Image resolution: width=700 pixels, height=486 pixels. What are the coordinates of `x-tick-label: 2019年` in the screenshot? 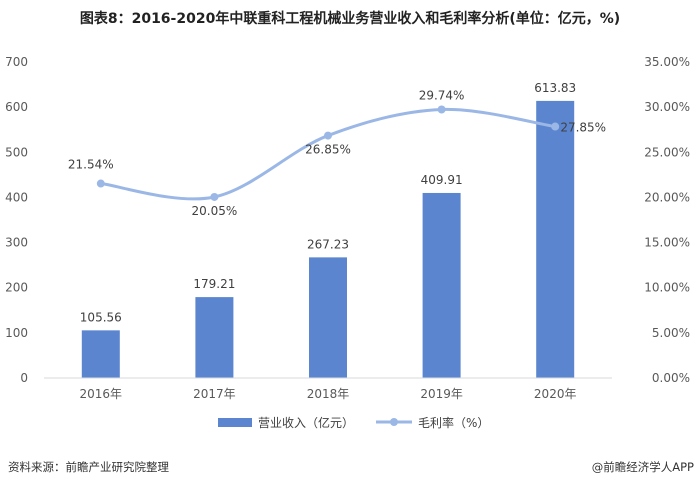 It's located at (441, 394).